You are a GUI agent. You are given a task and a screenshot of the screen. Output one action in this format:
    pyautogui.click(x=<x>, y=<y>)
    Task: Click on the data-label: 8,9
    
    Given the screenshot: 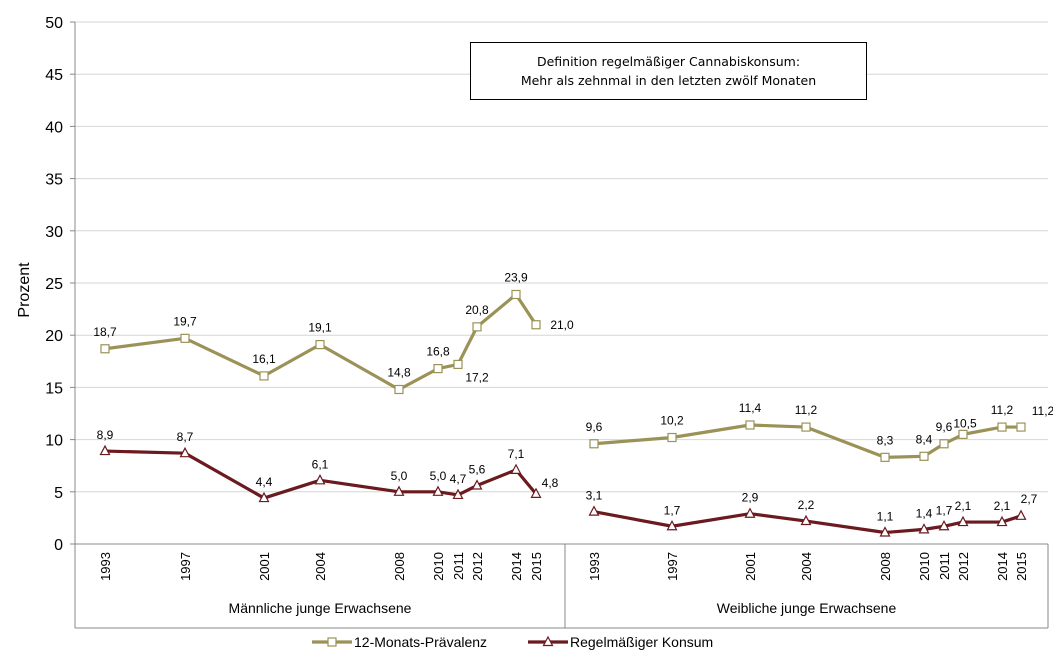 What is the action you would take?
    pyautogui.click(x=105, y=435)
    